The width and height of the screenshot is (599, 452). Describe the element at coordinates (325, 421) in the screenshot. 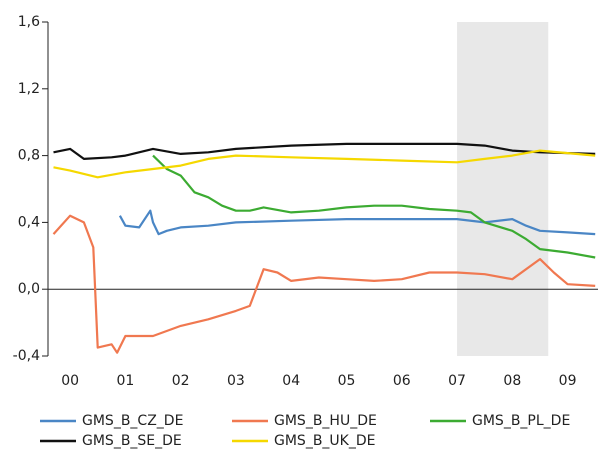

I see `legend-label: GMS_B_HU_DE` at that location.